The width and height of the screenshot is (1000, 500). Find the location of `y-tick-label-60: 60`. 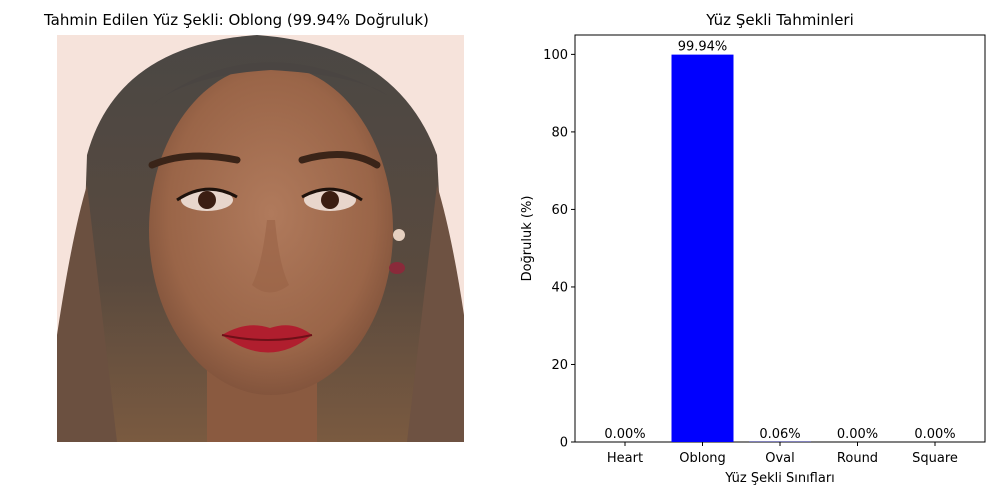

y-tick-label-60: 60 is located at coordinates (559, 210).